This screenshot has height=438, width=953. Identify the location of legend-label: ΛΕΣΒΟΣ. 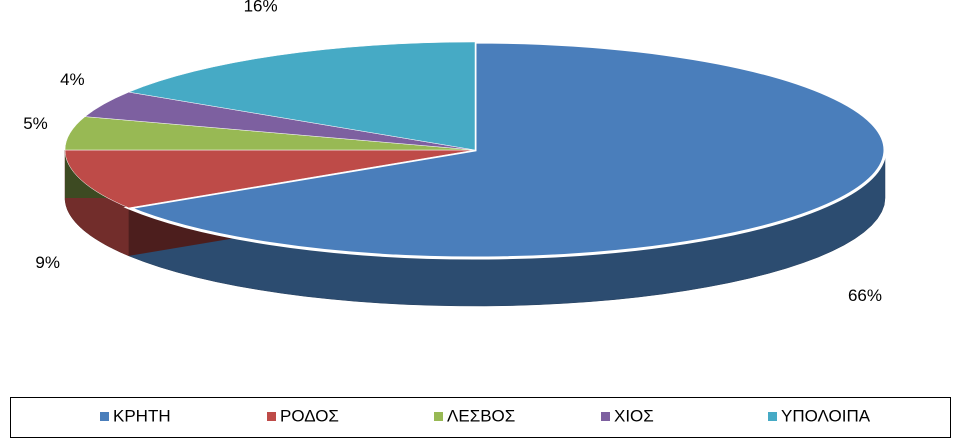
(481, 415).